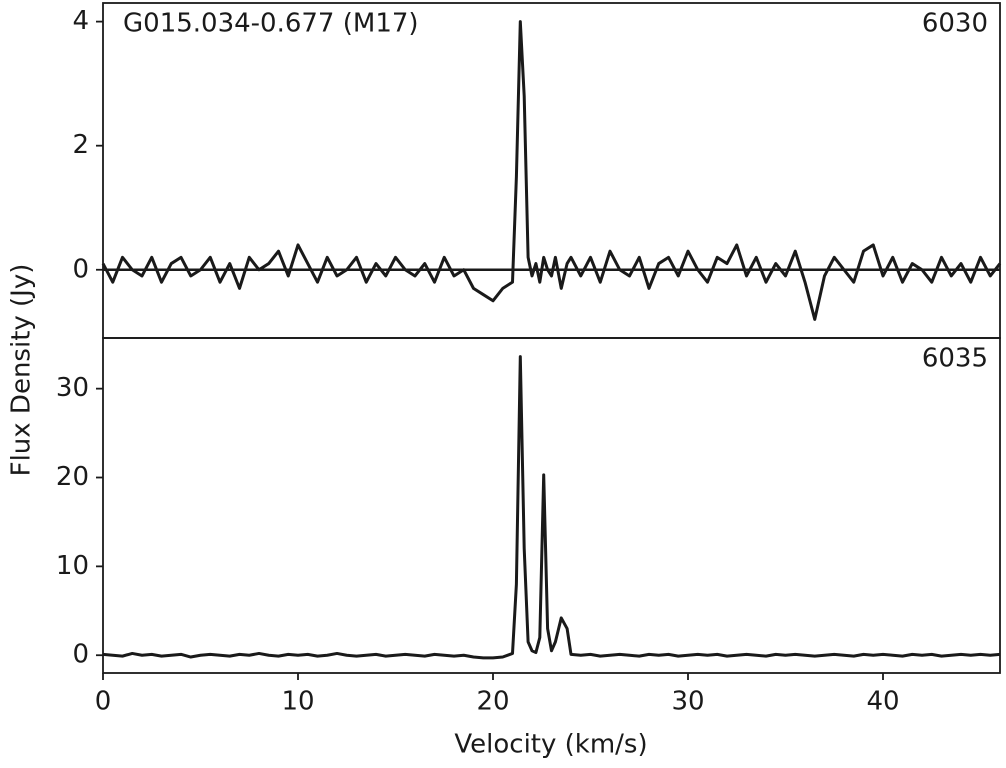 This screenshot has height=768, width=1006. What do you see at coordinates (955, 24) in the screenshot?
I see `panel-label: 6030` at bounding box center [955, 24].